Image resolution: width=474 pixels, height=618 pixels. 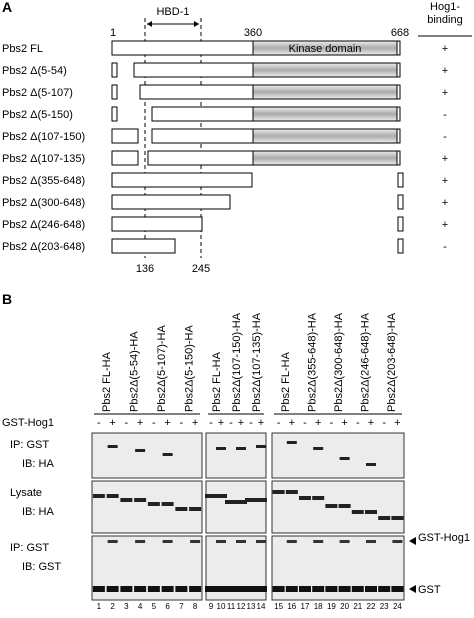 I want to click on lane-number: 17, so click(x=305, y=606).